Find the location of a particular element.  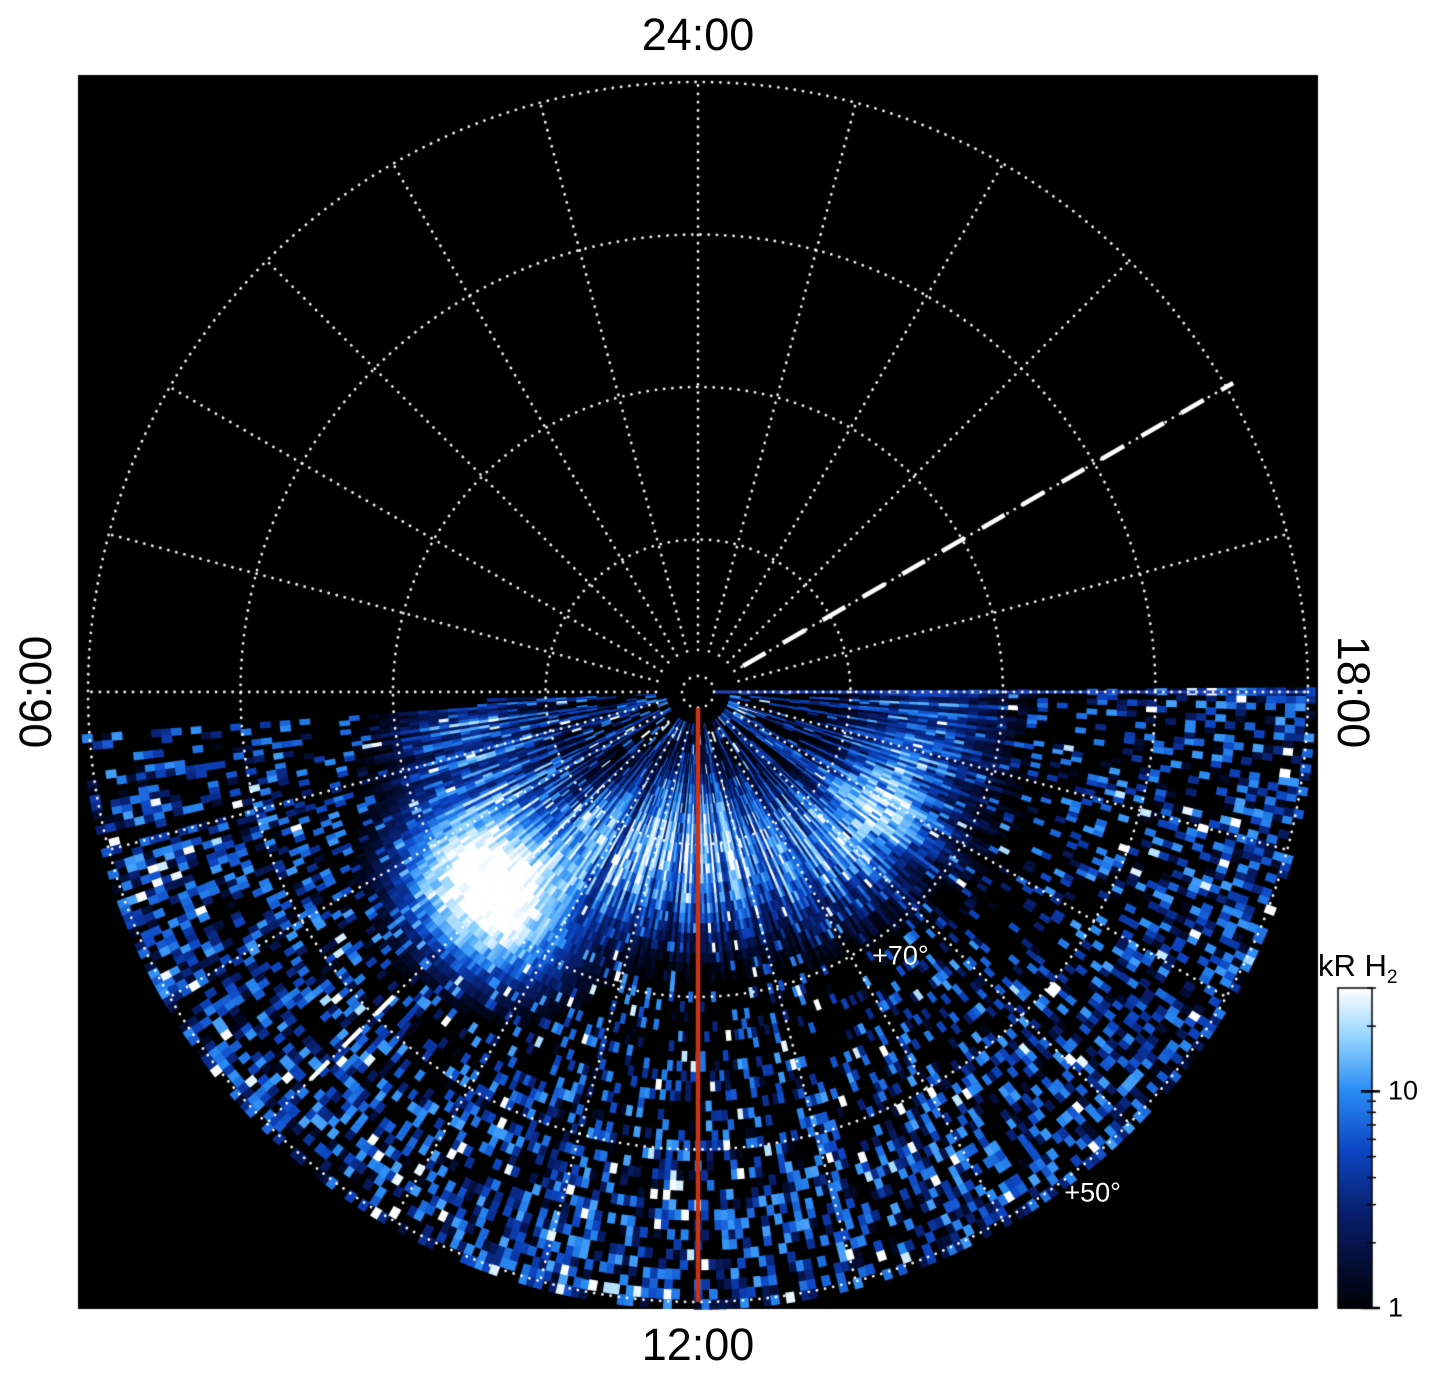

colorbar-title: kR H2 is located at coordinates (1358, 968).